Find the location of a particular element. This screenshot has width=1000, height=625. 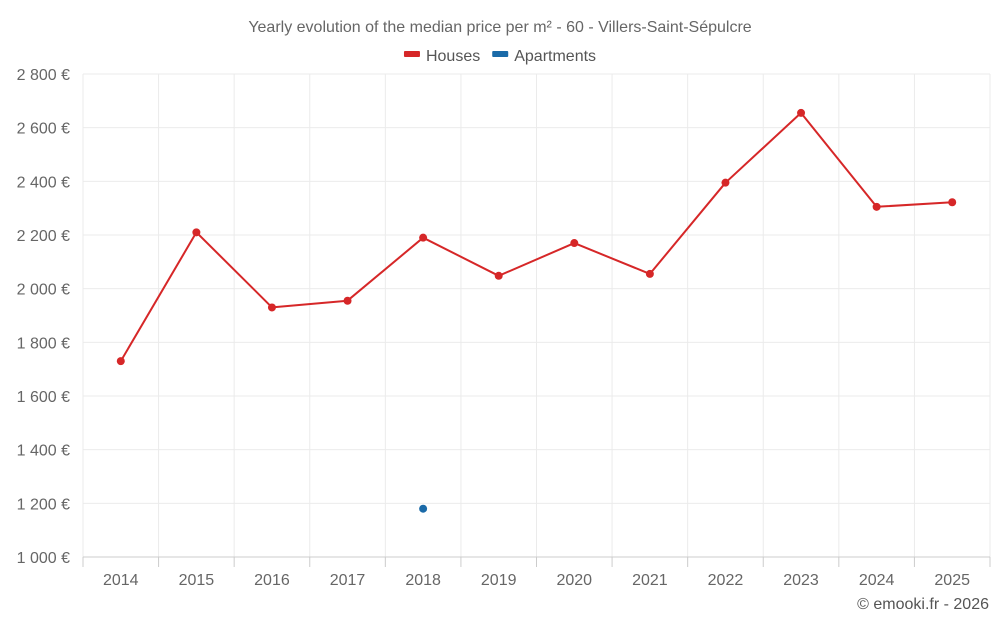

series-apartments is located at coordinates (423, 508).